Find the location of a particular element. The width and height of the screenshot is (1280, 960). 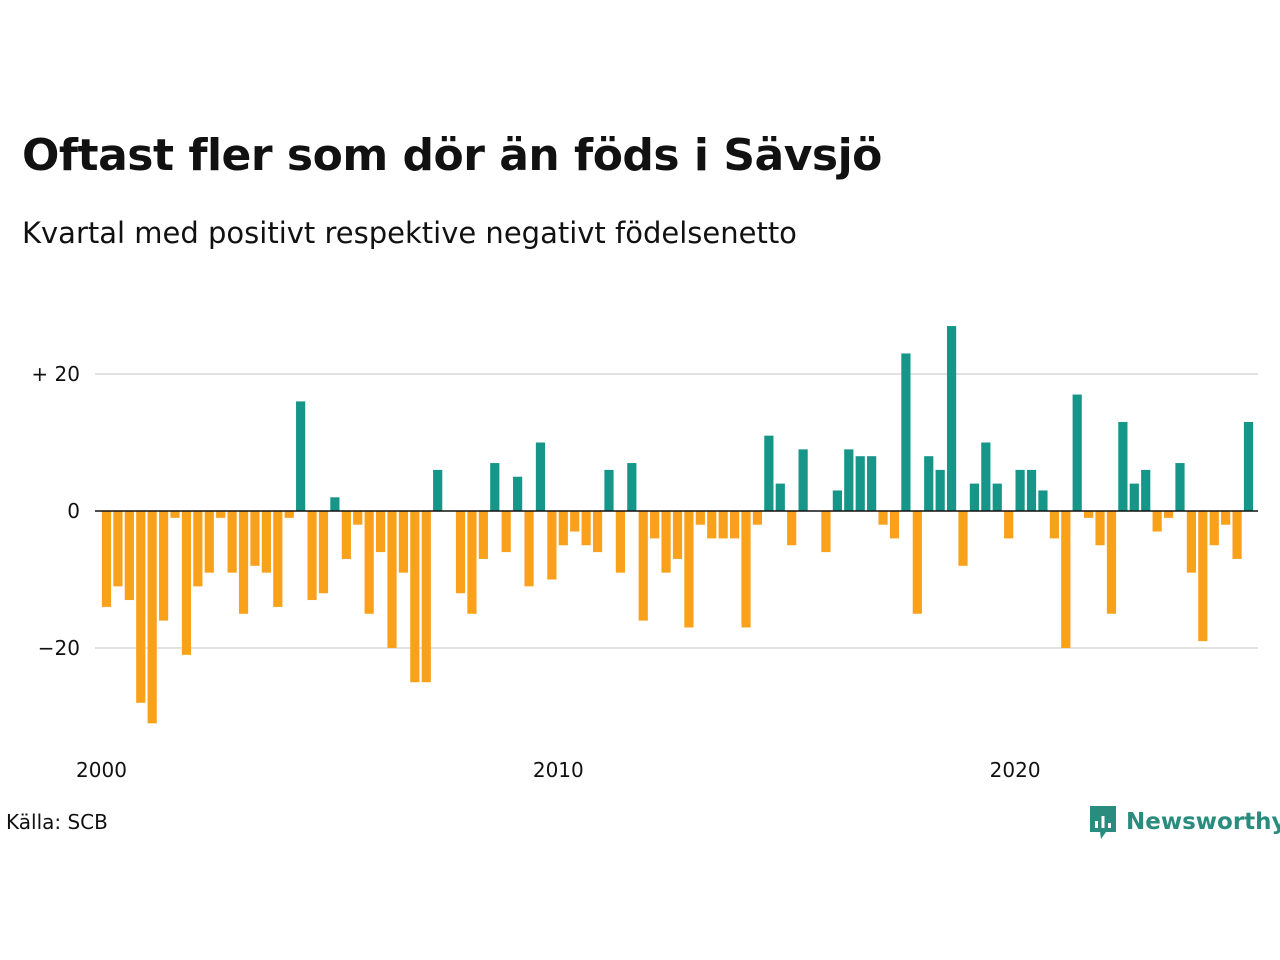

x-tick-label: 2020 is located at coordinates (1015, 770).